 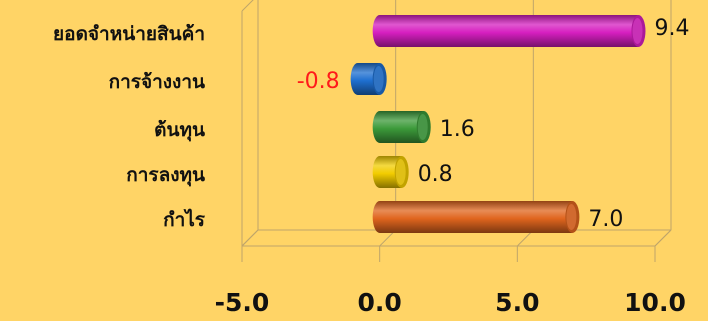 I want to click on category-label: ยอดจำหน่ายสินค้า, so click(x=129, y=34).